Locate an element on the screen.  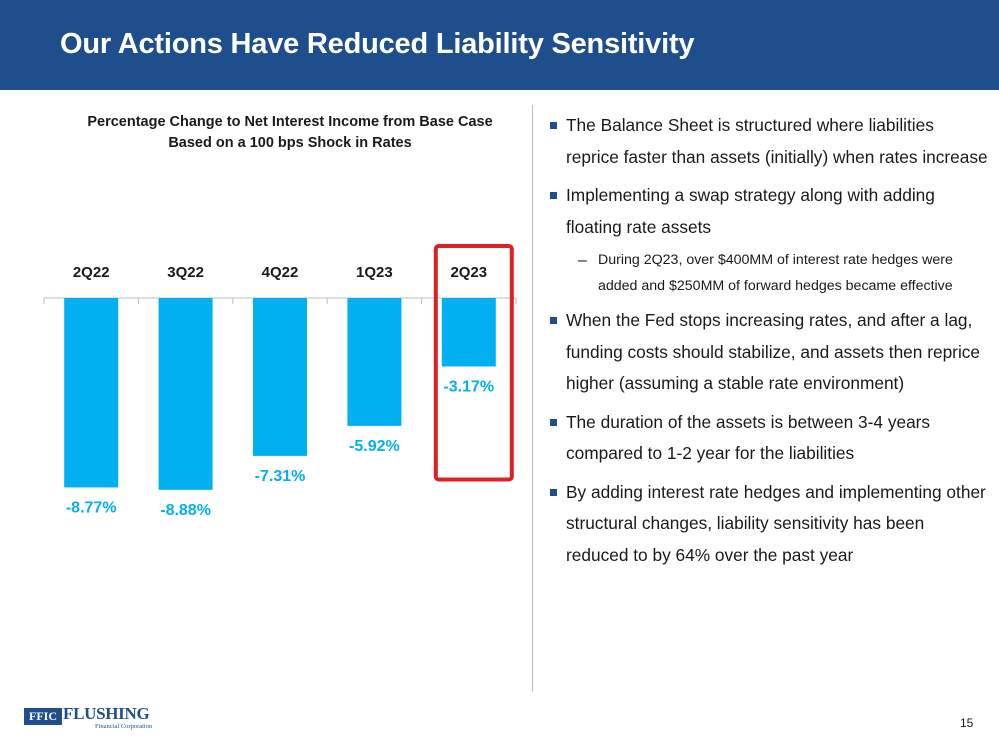
category-label: 1Q23 is located at coordinates (374, 272).